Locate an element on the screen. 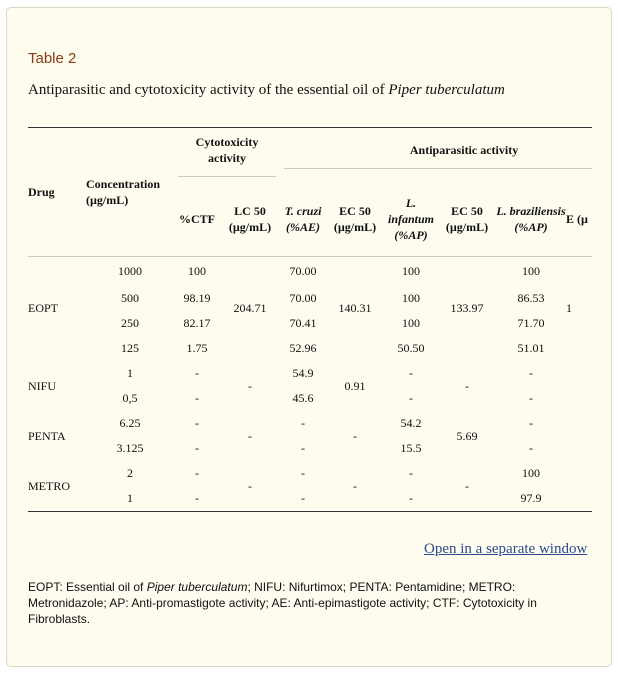 This screenshot has height=674, width=619. table-cell: 1.75 is located at coordinates (197, 348).